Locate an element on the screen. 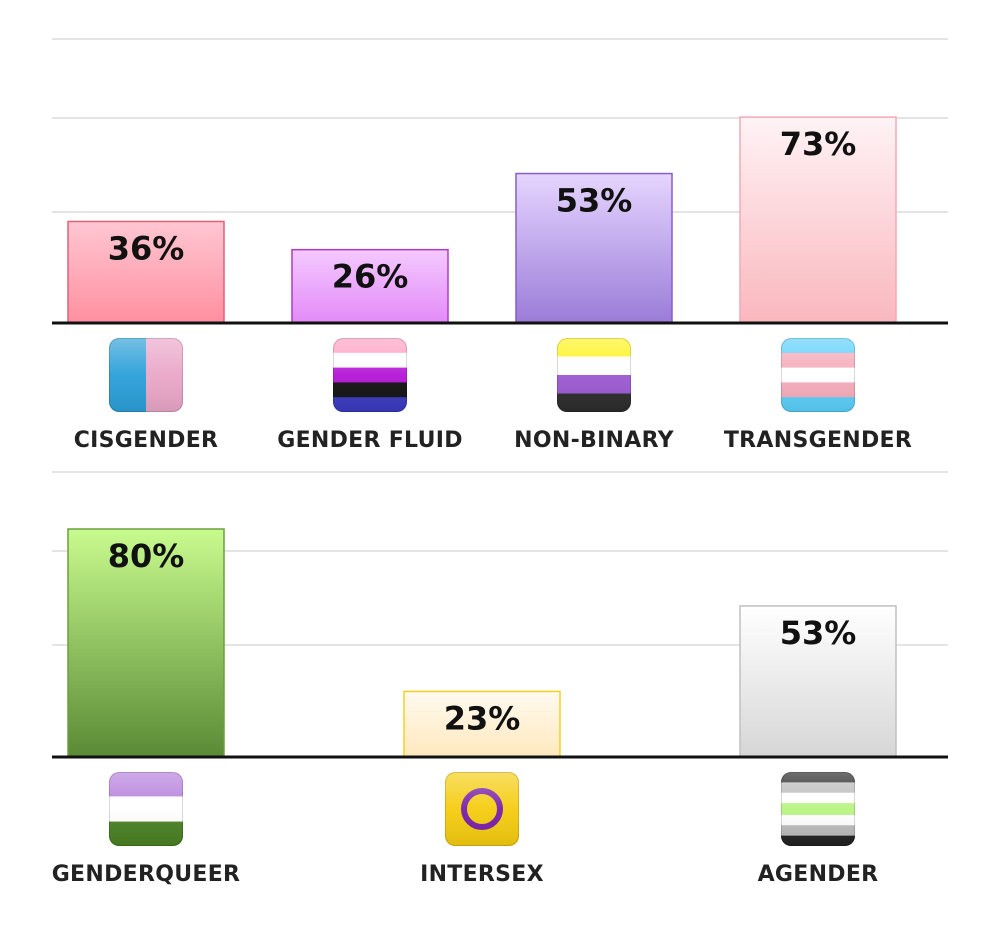  category-label: INTERSEX is located at coordinates (482, 874).